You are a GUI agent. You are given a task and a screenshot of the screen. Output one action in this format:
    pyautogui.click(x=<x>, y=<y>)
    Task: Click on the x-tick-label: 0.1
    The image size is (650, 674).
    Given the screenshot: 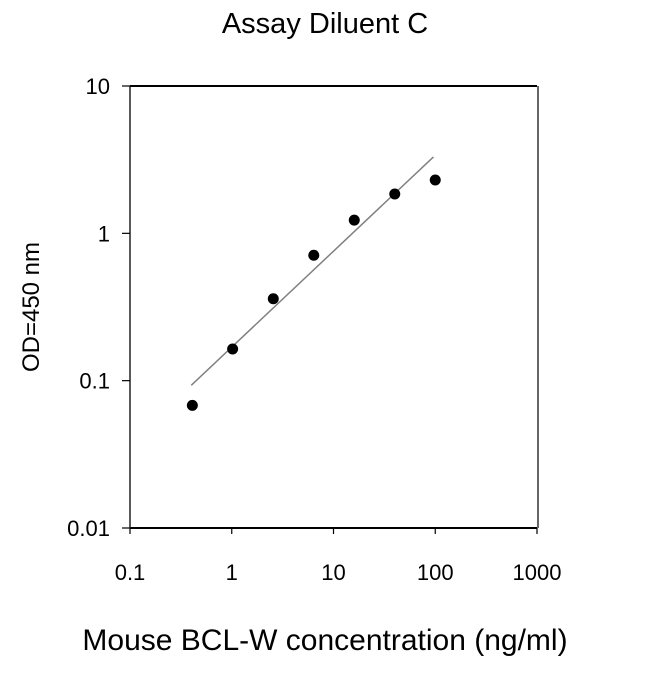 What is the action you would take?
    pyautogui.click(x=130, y=572)
    